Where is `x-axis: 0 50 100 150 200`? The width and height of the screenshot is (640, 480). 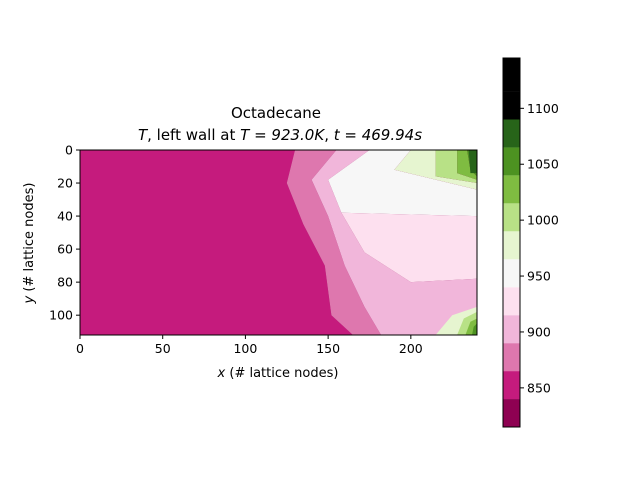 x-axis: 0 50 100 150 200 is located at coordinates (249, 345).